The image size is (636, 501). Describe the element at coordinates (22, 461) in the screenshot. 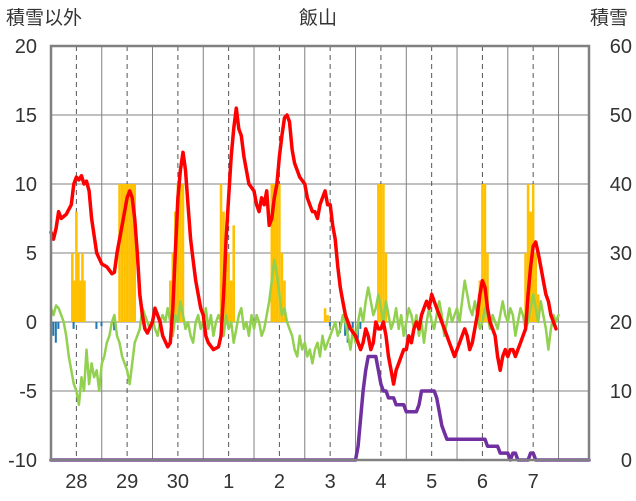

I see `left-tick-label: -10` at that location.